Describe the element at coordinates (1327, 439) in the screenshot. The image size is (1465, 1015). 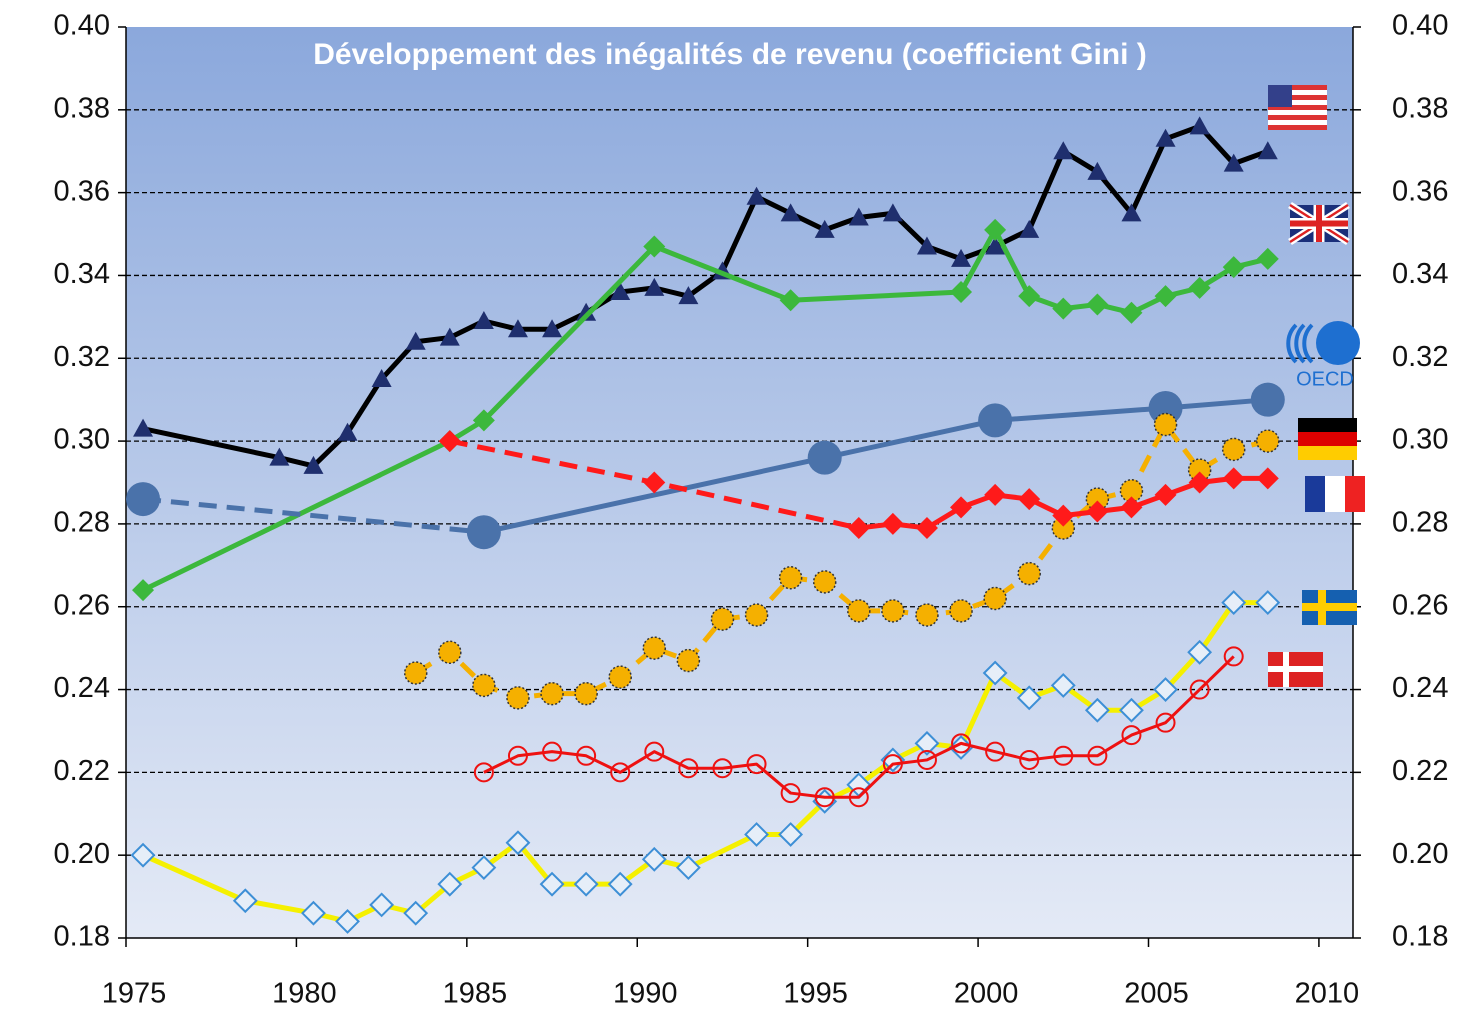
I see `flag-germany` at that location.